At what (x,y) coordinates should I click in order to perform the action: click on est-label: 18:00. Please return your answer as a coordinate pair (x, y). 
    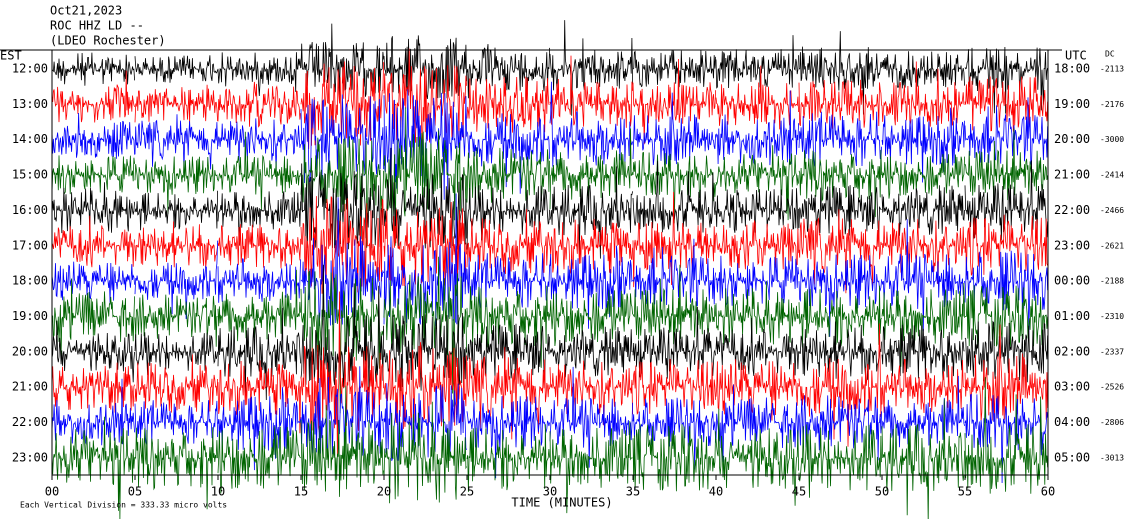
    Looking at the image, I should click on (30, 281).